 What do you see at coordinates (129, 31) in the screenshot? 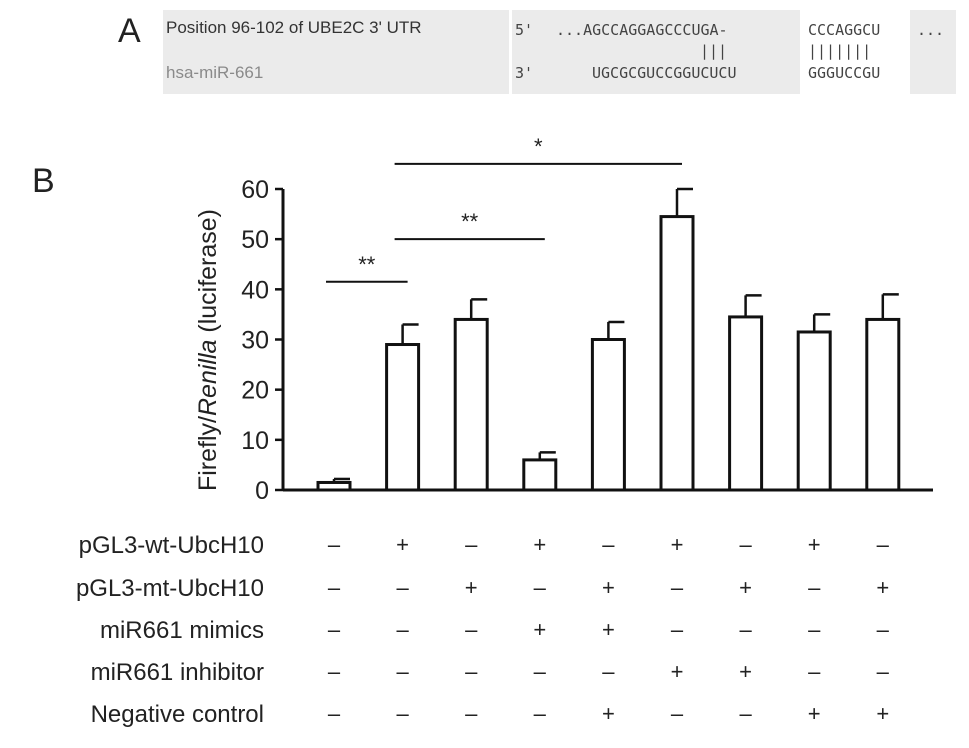
I see `panel-a-label: A` at bounding box center [129, 31].